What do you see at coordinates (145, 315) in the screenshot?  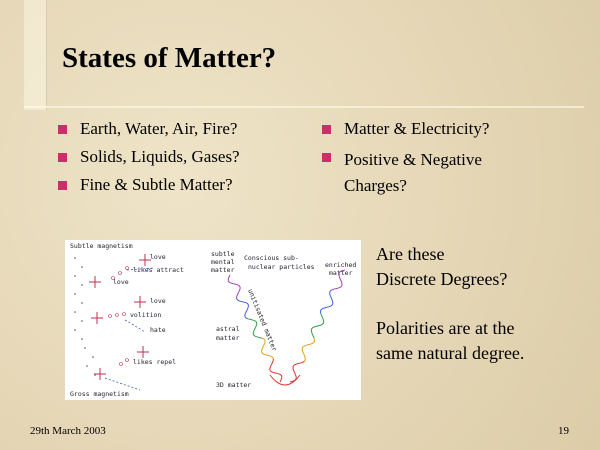 I see `diagram-label: volition` at bounding box center [145, 315].